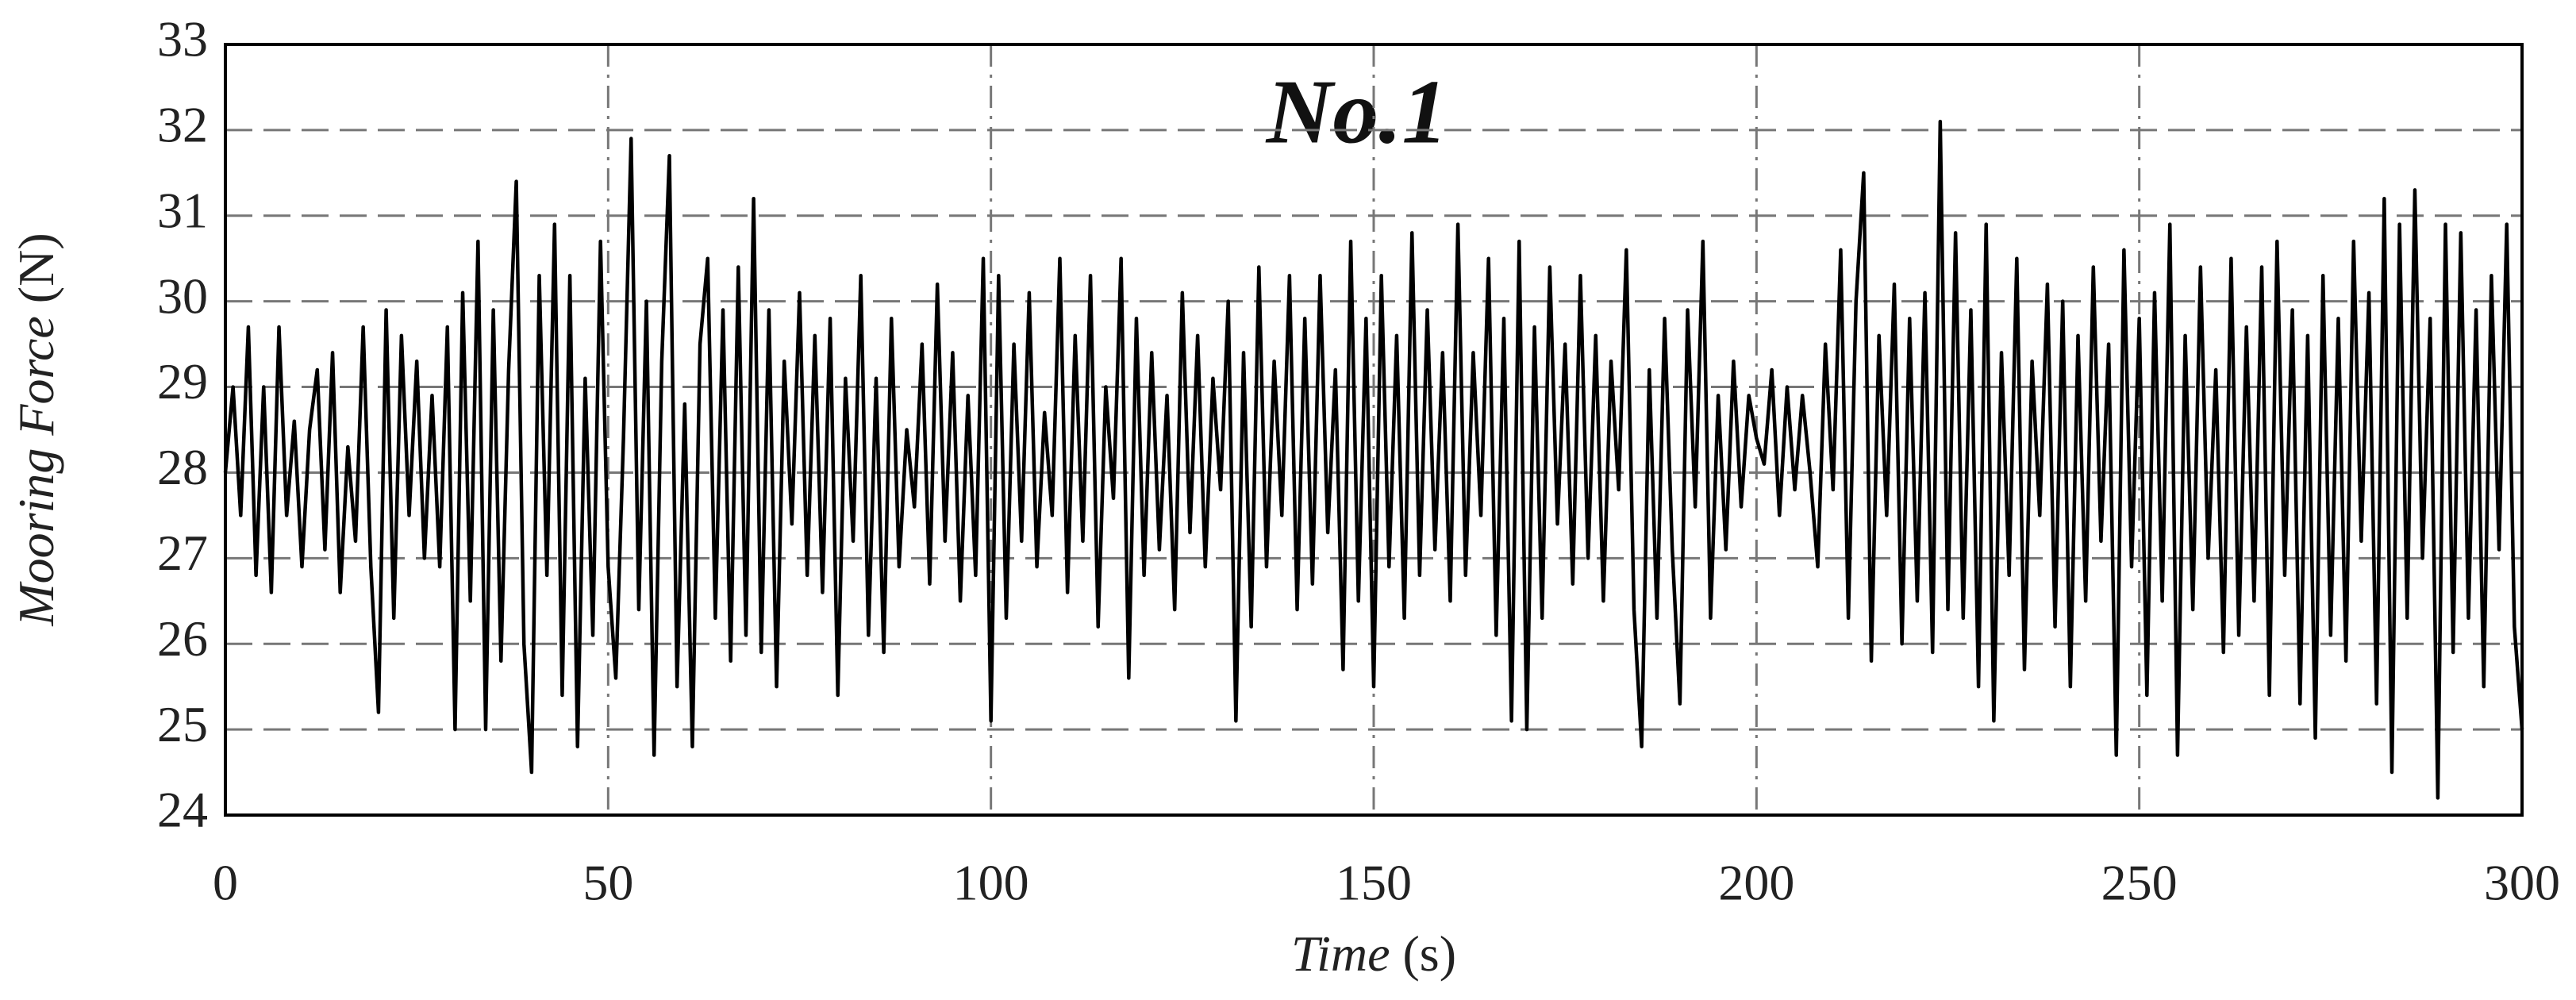 The image size is (2576, 1000). I want to click on y-tick-label: 24, so click(182, 810).